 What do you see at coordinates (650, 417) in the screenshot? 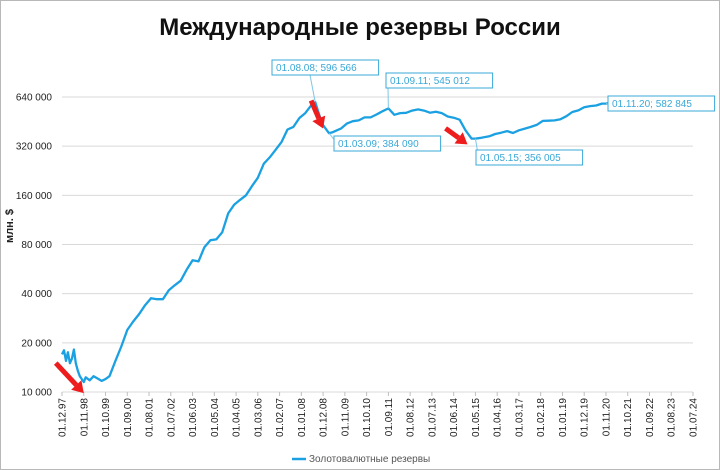
I see `x-tick-label: 01.09.22` at bounding box center [650, 417].